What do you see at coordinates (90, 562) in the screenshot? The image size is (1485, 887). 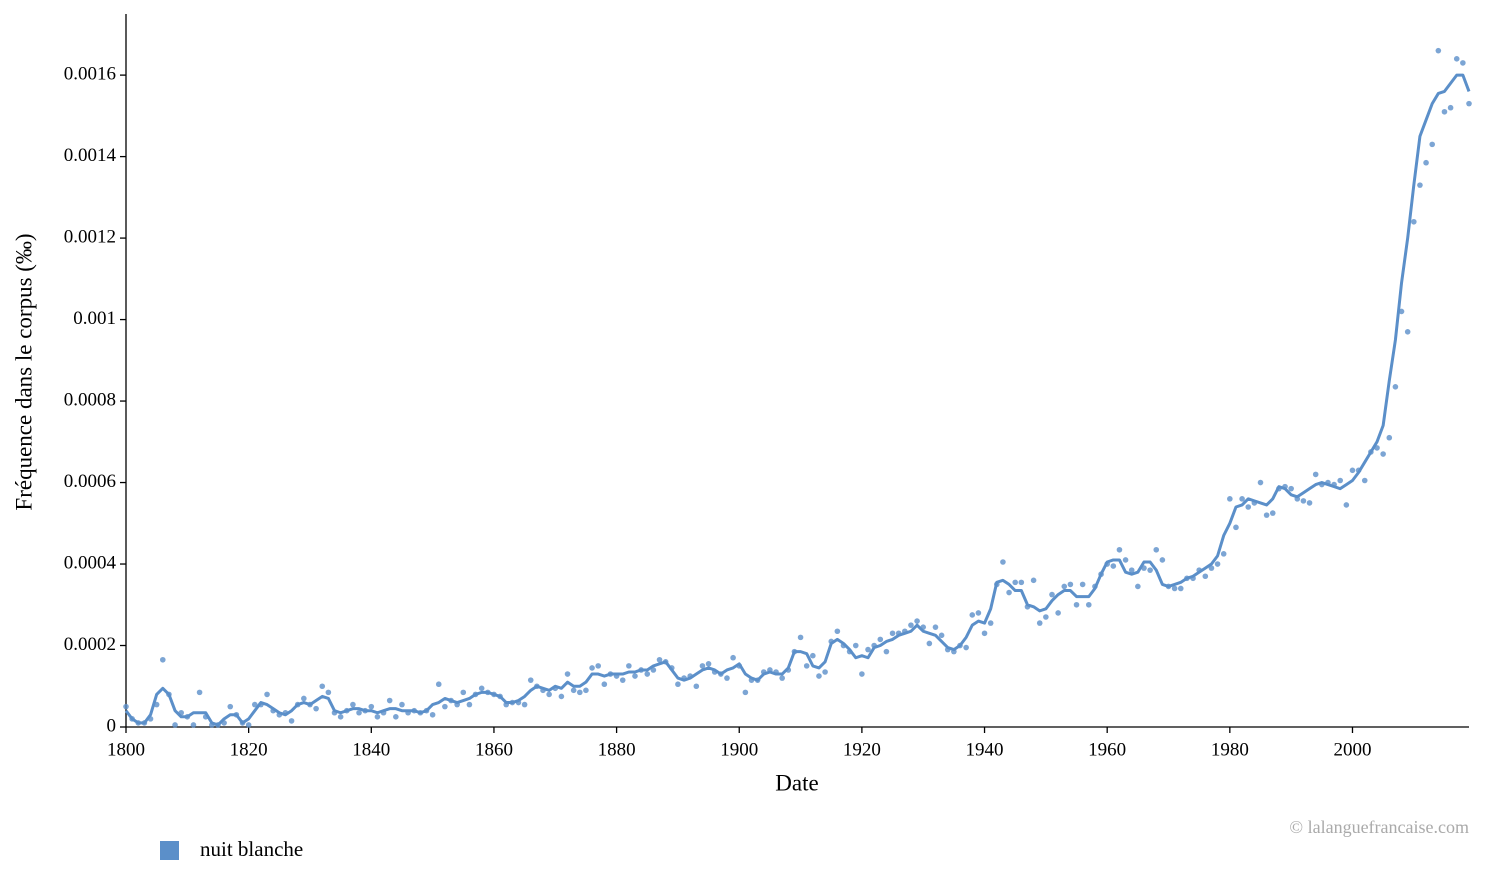 I see `y-tick-label: 0.0004` at bounding box center [90, 562].